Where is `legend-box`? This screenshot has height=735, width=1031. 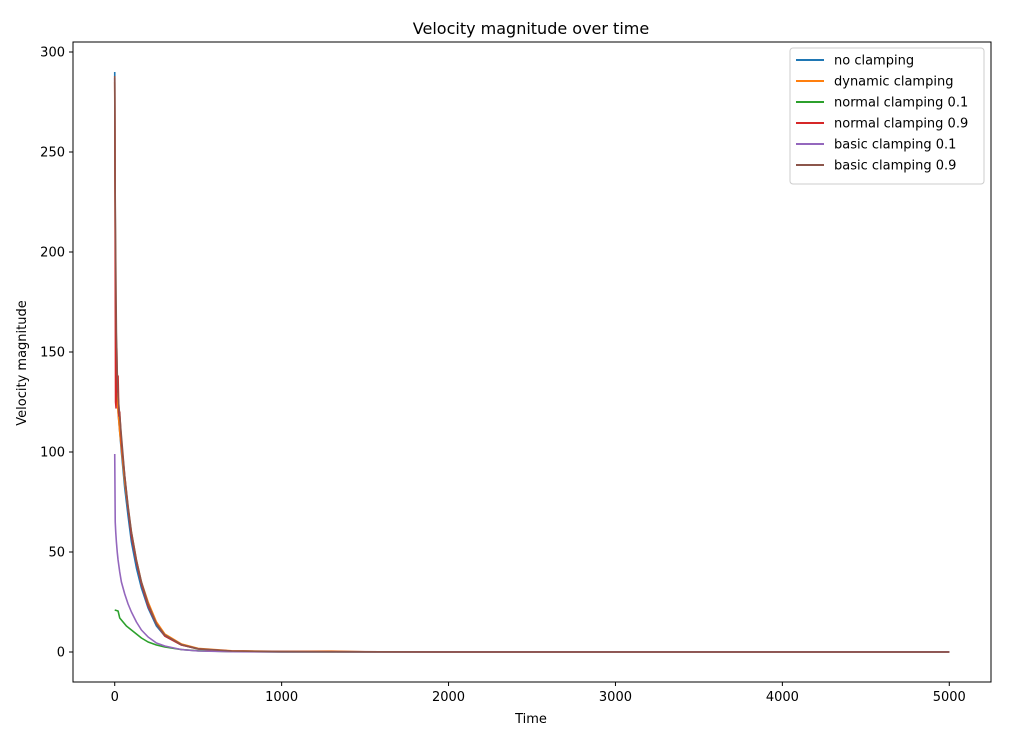
legend-box is located at coordinates (887, 116).